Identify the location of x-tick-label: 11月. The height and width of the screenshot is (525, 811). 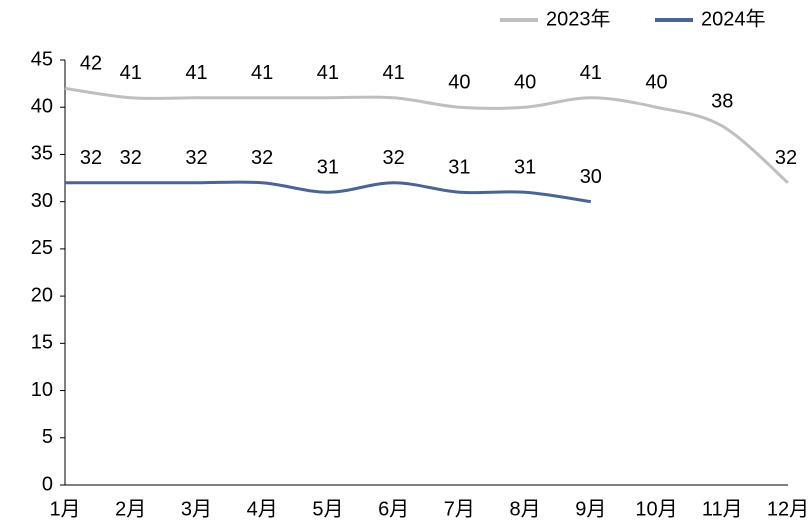
(722, 509).